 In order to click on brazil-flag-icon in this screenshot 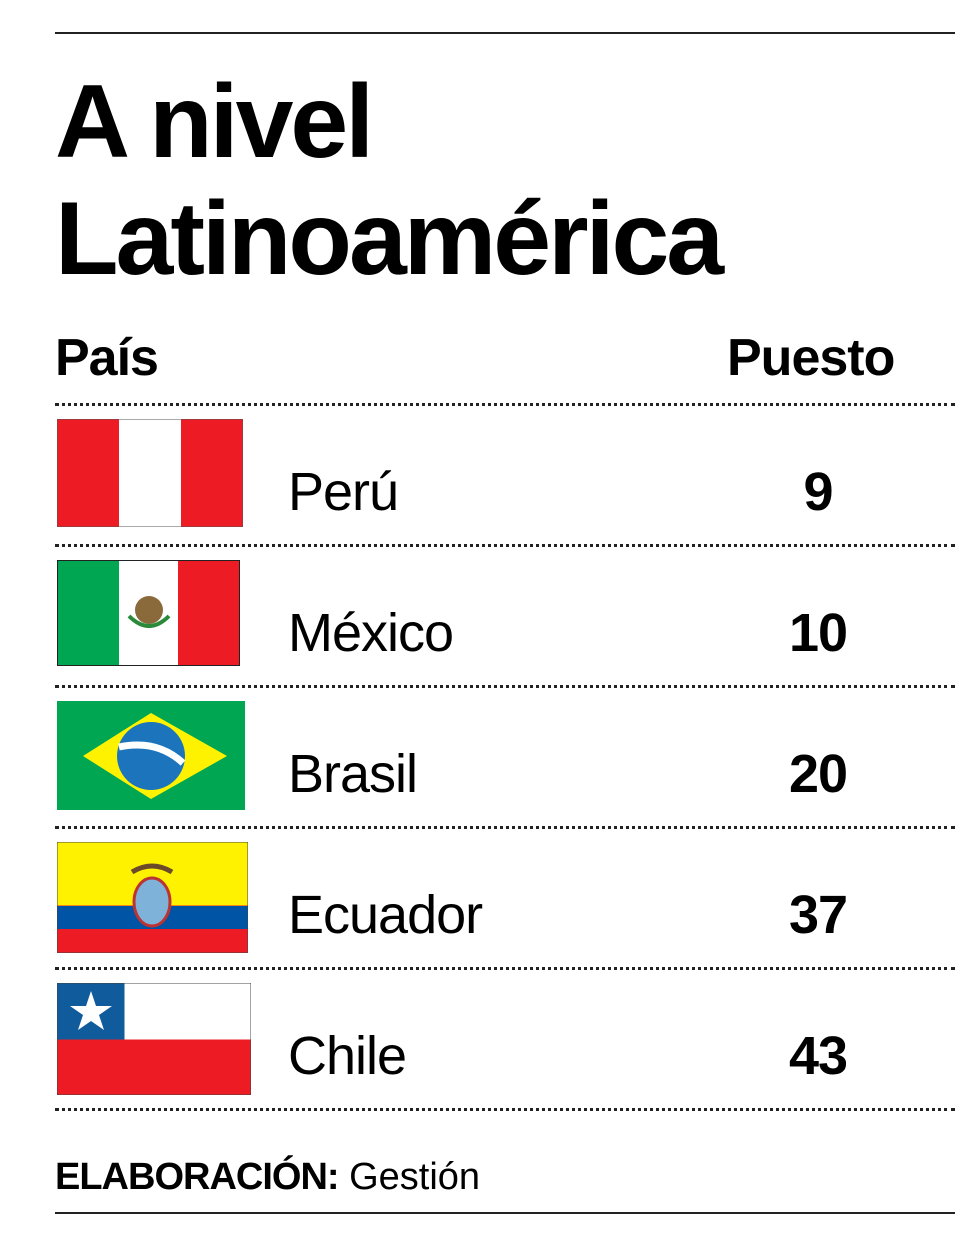, I will do `click(151, 758)`.